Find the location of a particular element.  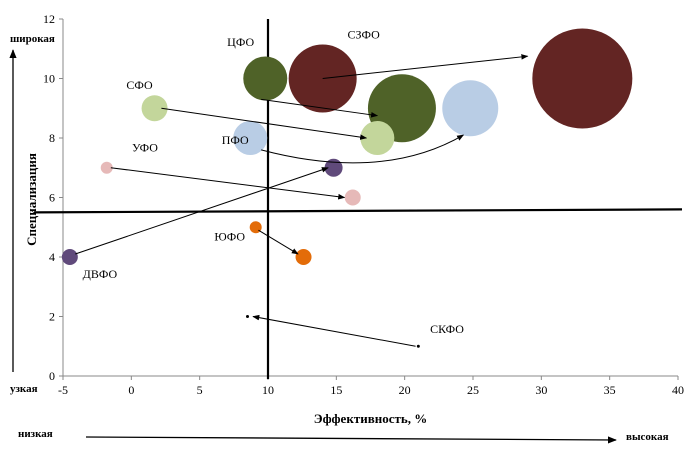

y-low-label: узкая is located at coordinates (24, 389).